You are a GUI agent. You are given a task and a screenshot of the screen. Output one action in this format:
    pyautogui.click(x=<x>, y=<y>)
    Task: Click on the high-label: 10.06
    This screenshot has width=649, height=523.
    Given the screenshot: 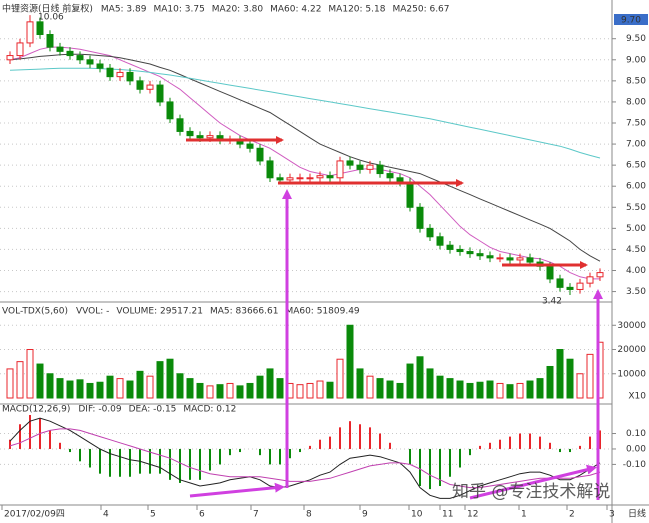 What is the action you would take?
    pyautogui.click(x=51, y=18)
    